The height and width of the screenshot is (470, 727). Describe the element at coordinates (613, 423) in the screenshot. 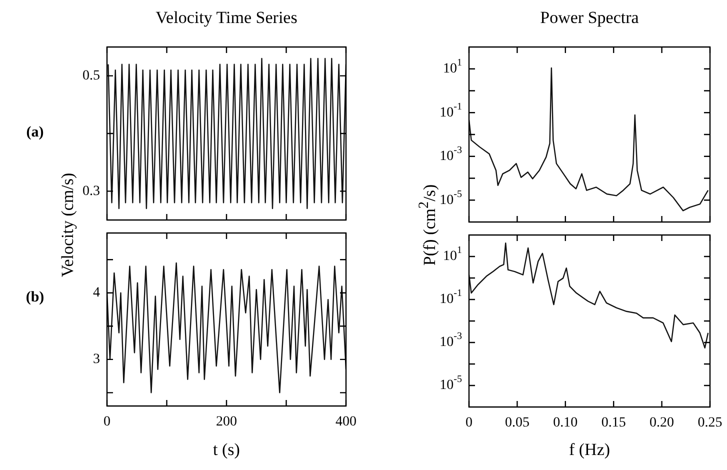

I see `x-tick-label: 0.15` at that location.